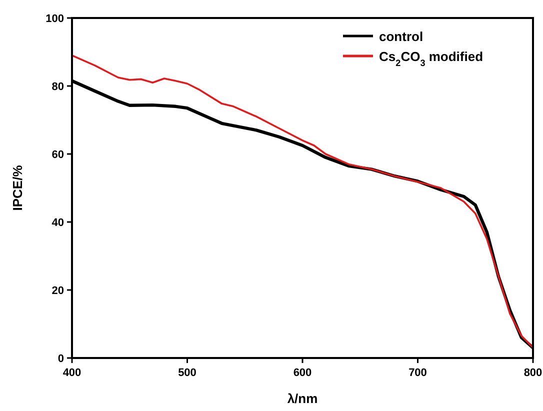 The height and width of the screenshot is (411, 543). Describe the element at coordinates (431, 58) in the screenshot. I see `legend-label: Cs$_{2}$CO$_{3}$ modified` at that location.